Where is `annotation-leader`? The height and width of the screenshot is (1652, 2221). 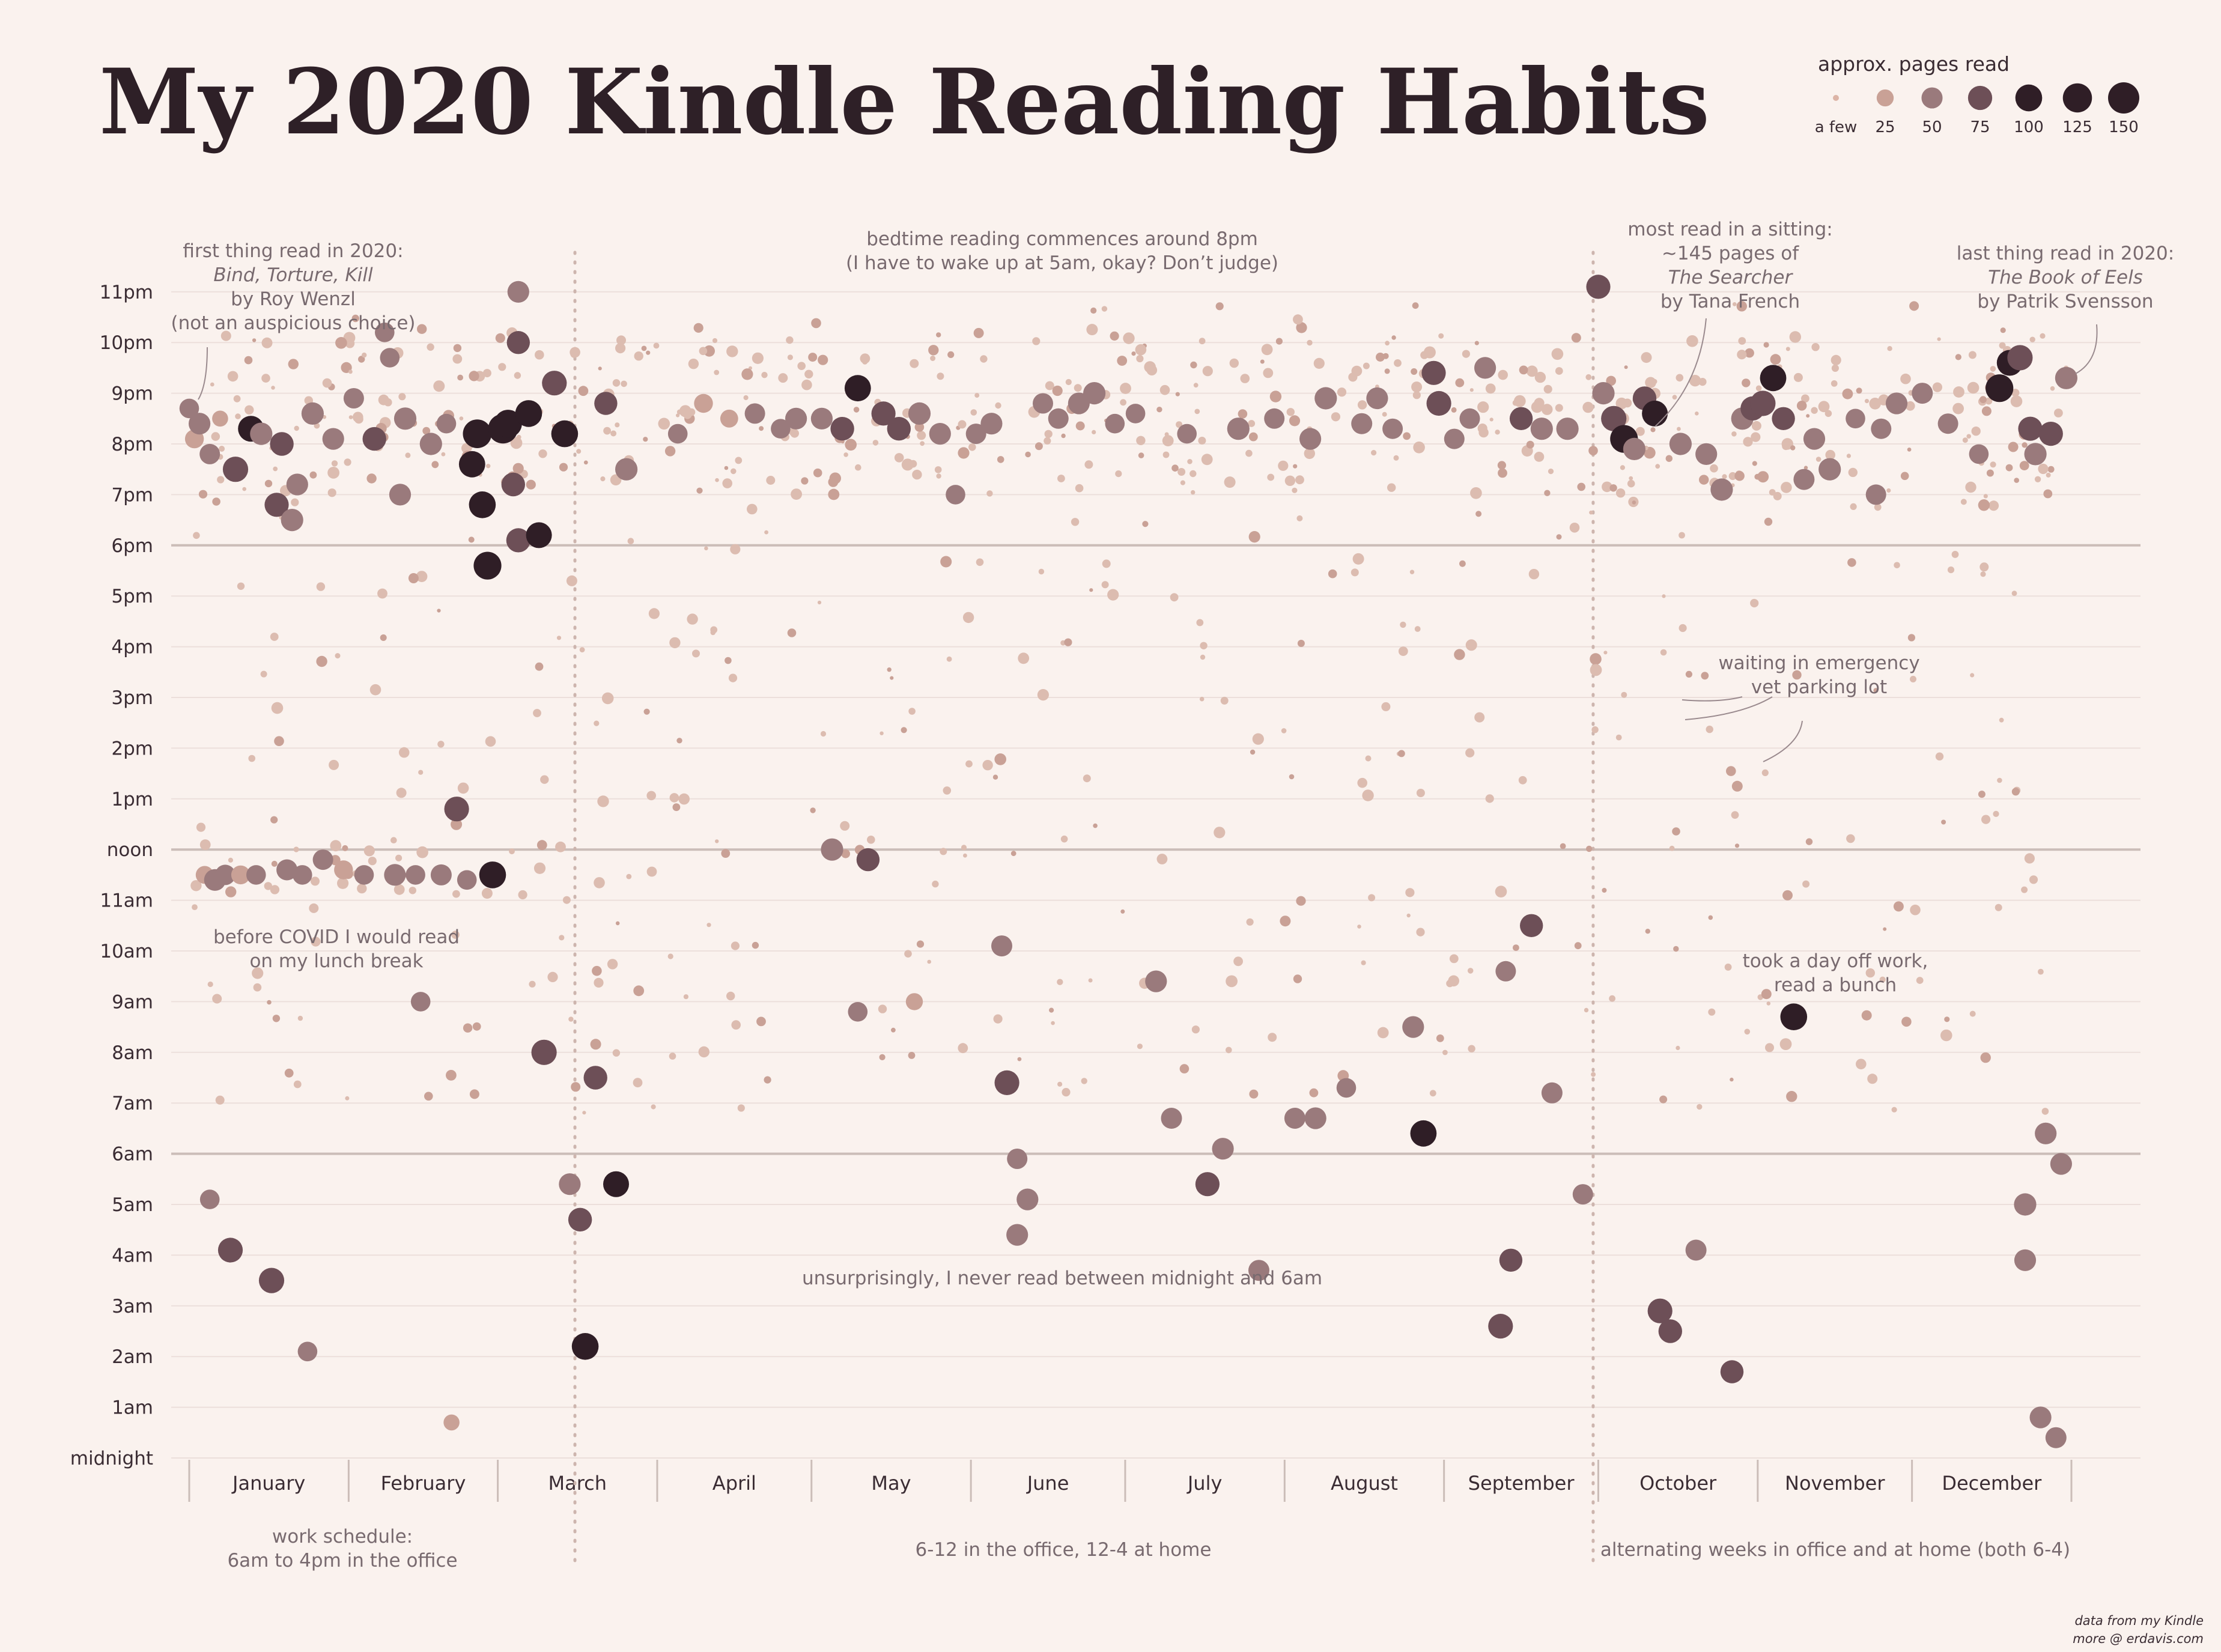 annotation-leader is located at coordinates (1729, 708).